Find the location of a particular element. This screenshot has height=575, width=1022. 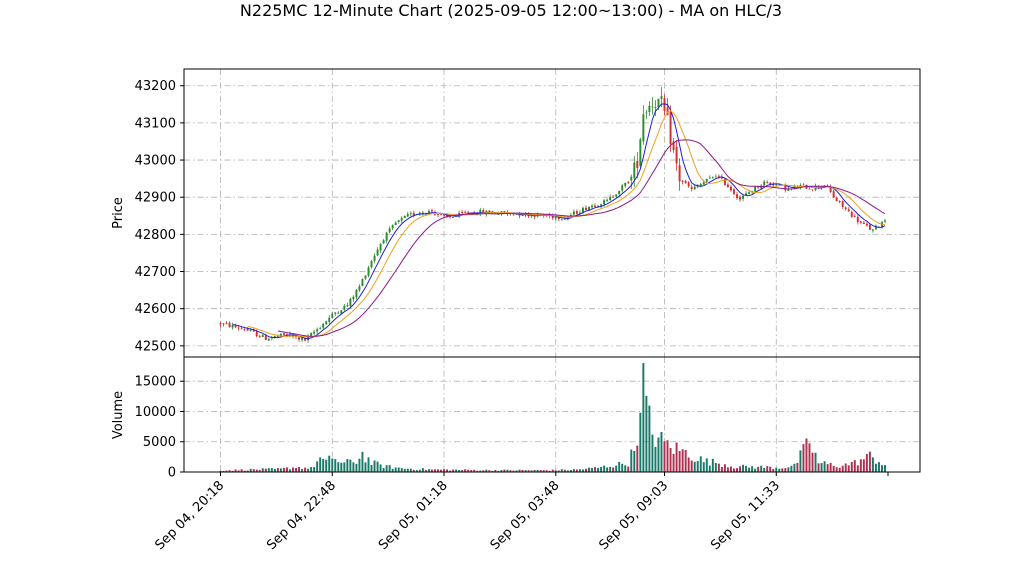

price-tick-label: 42900 is located at coordinates (155, 198).